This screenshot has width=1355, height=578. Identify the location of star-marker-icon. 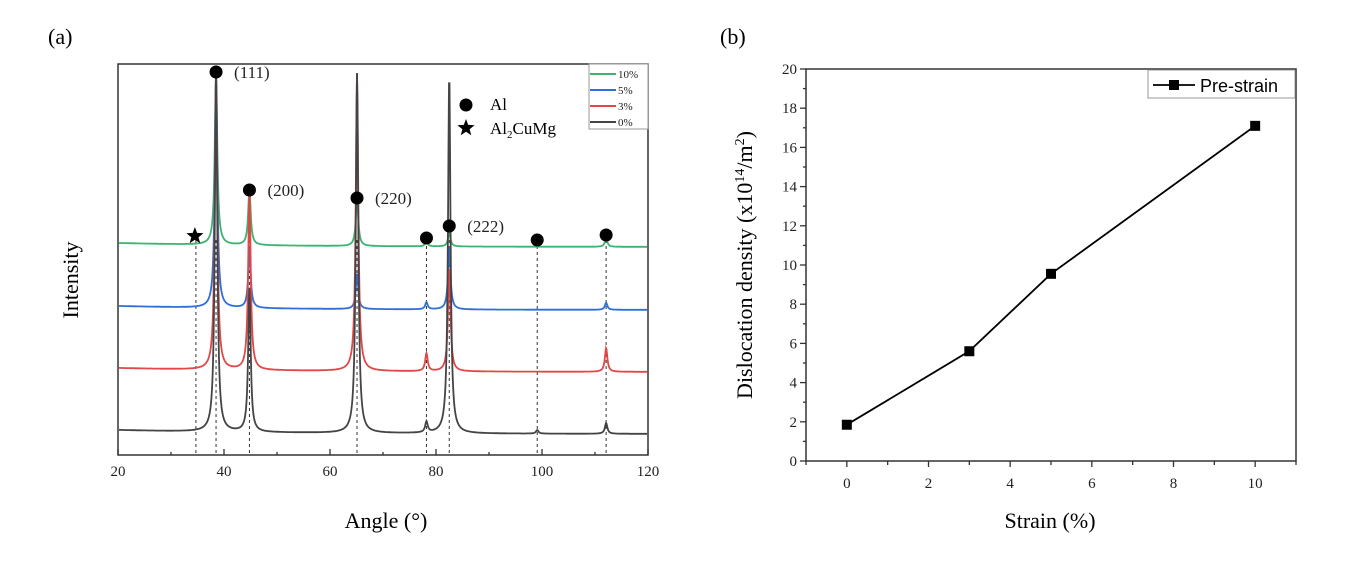
(466, 127).